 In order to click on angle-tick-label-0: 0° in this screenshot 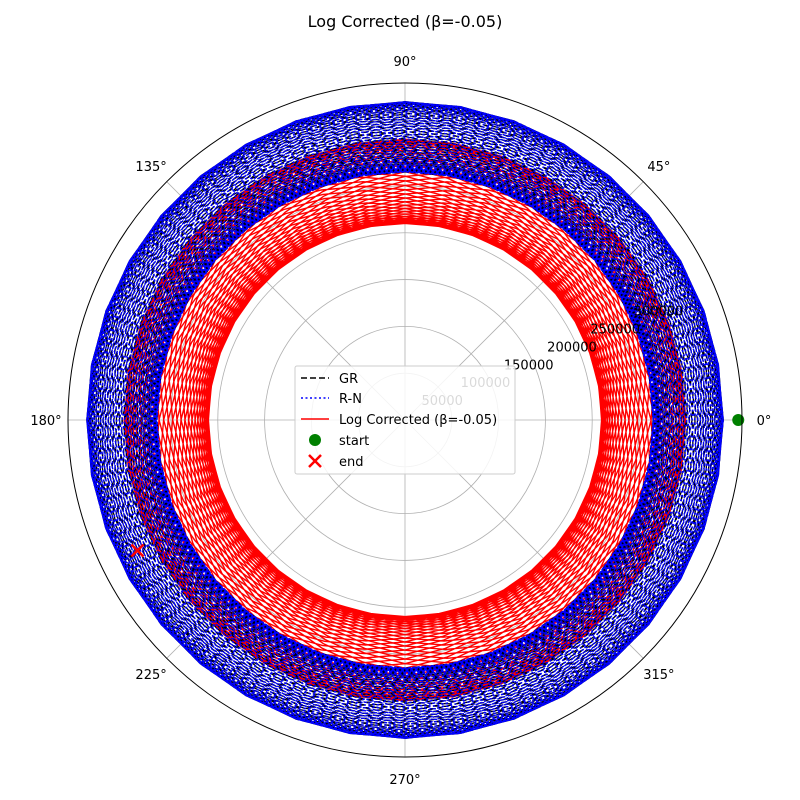, I will do `click(764, 421)`.